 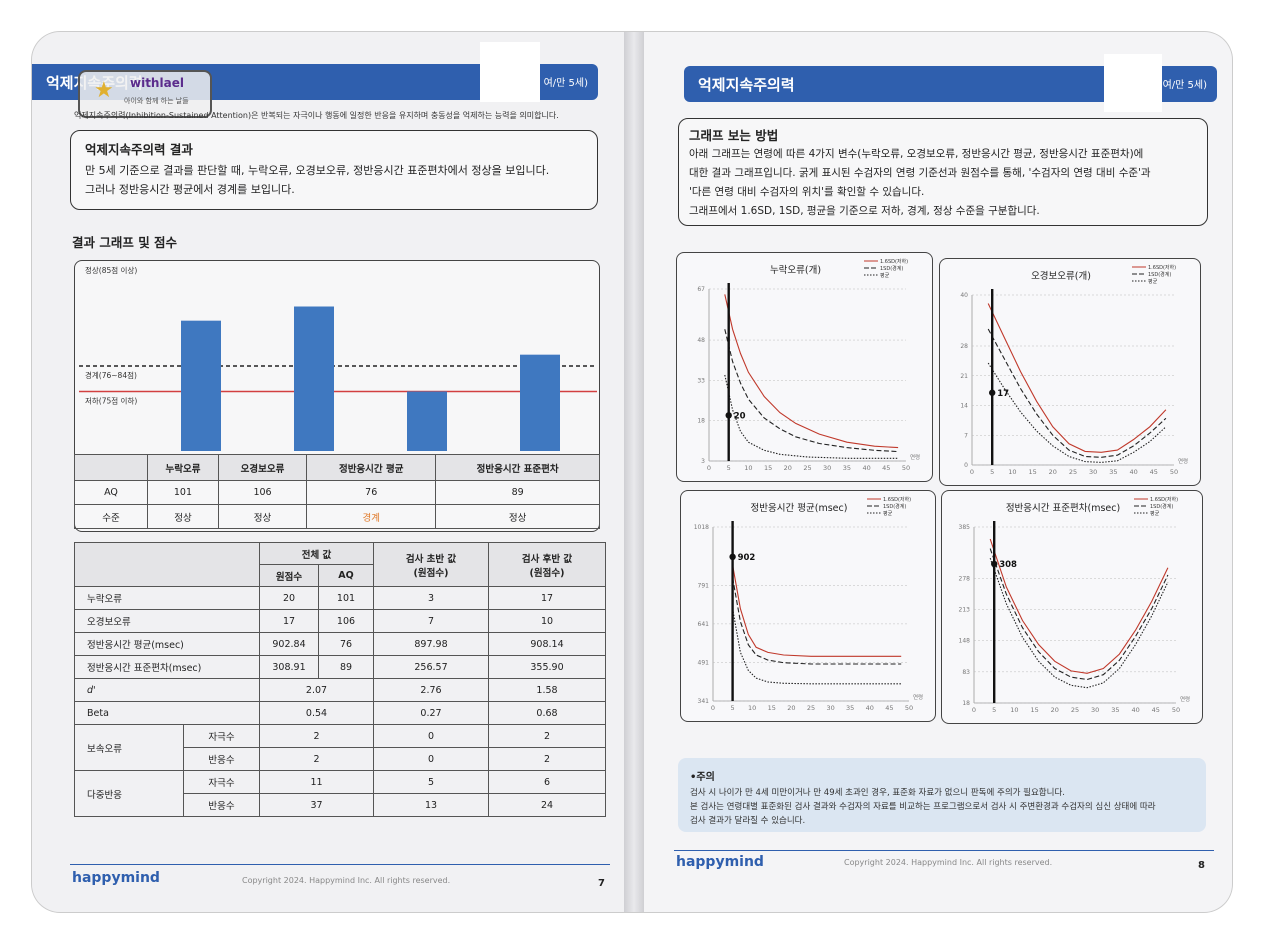 I want to click on detail-h-late: 검사 후반 값 (원점수), so click(x=547, y=564).